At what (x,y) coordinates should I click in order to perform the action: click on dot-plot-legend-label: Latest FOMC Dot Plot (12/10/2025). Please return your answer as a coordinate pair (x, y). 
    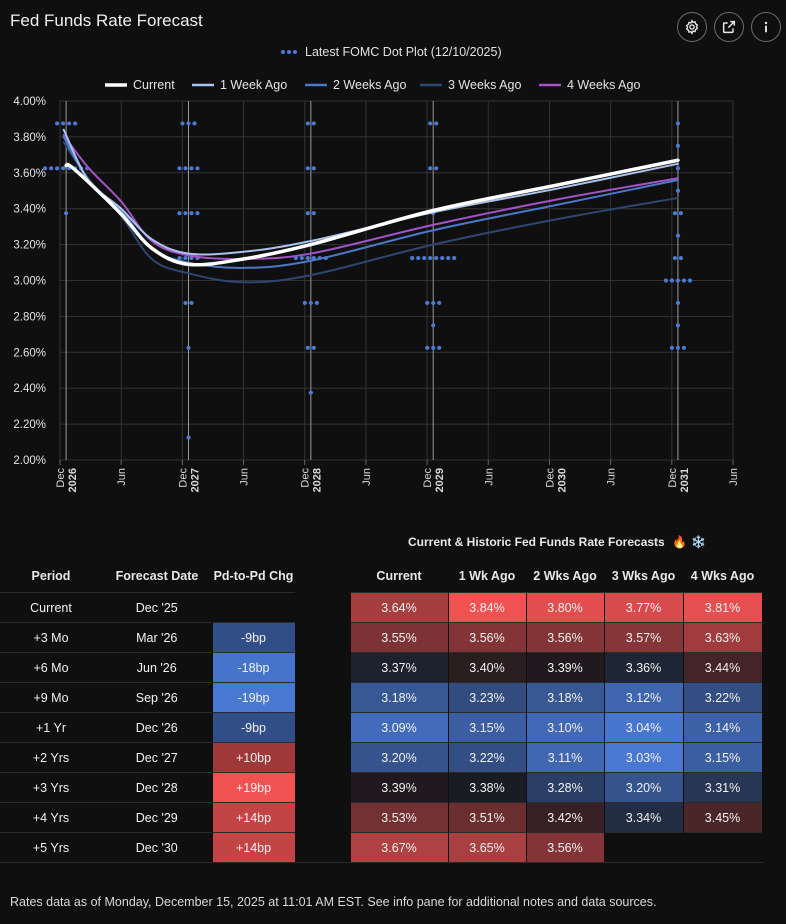
    Looking at the image, I should click on (403, 52).